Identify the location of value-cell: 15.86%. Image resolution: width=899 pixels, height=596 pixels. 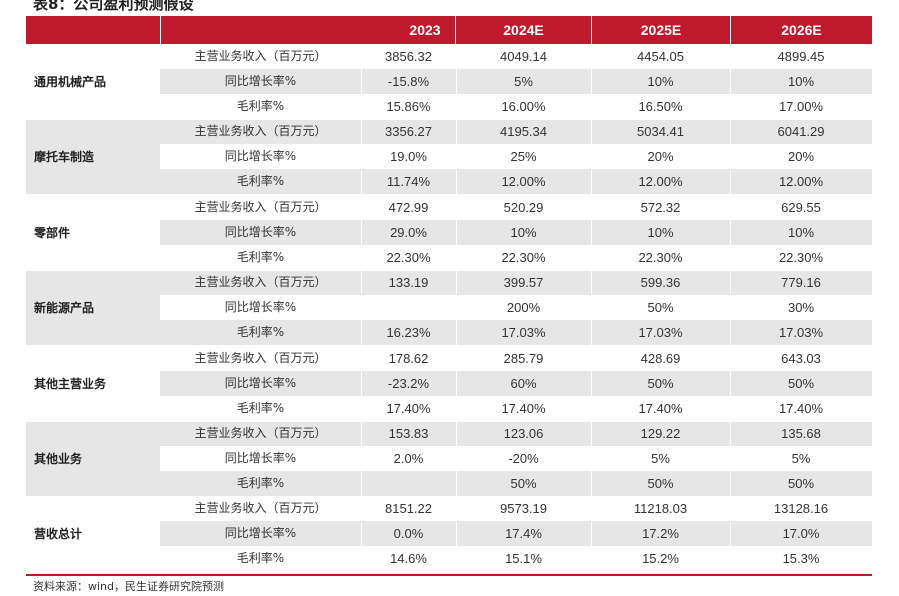
(408, 106).